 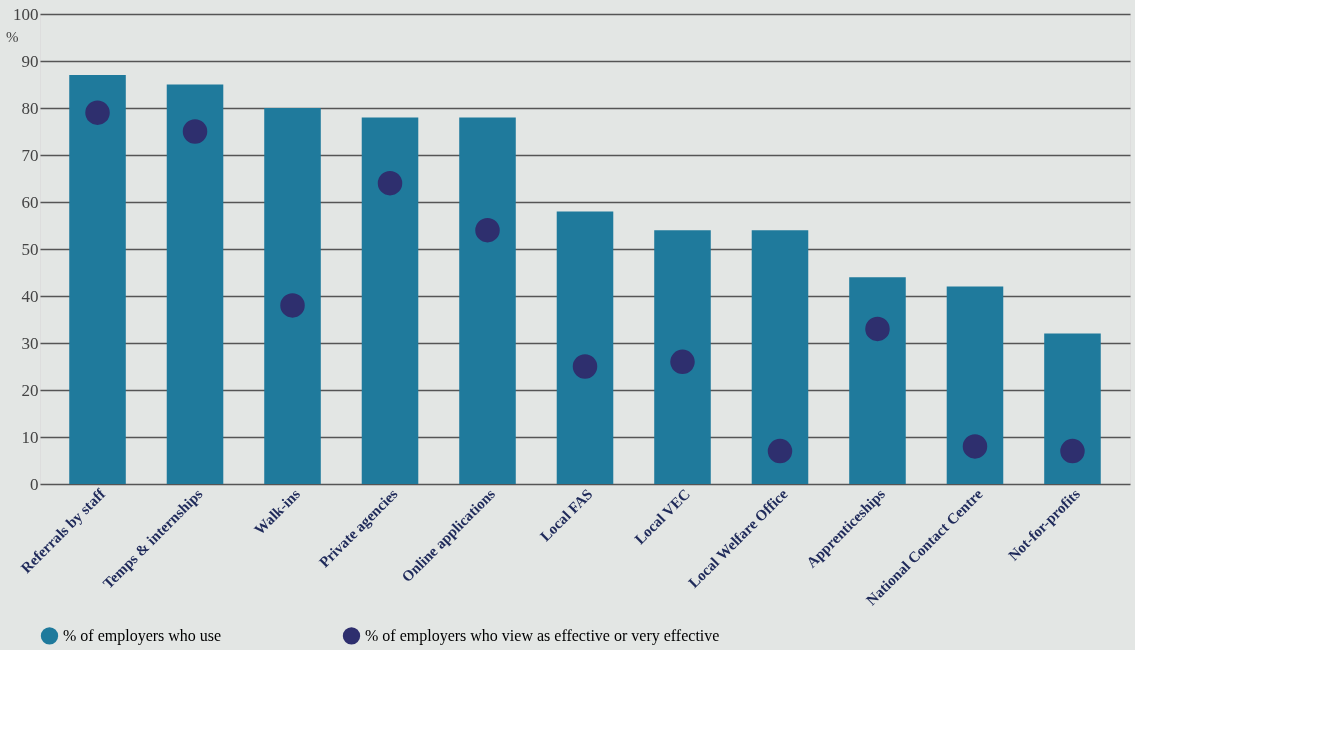 I want to click on y-tick-label: 10, so click(x=30, y=437).